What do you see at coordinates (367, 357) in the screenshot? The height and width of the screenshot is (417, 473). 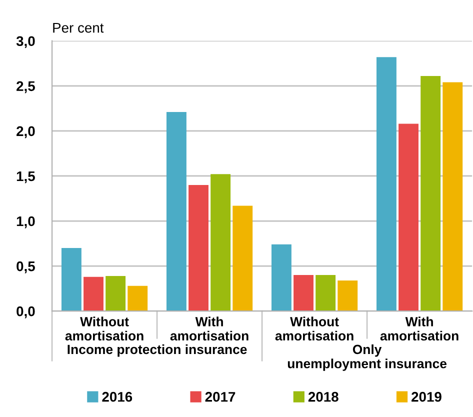 I see `text: Only unemployment insurance` at bounding box center [367, 357].